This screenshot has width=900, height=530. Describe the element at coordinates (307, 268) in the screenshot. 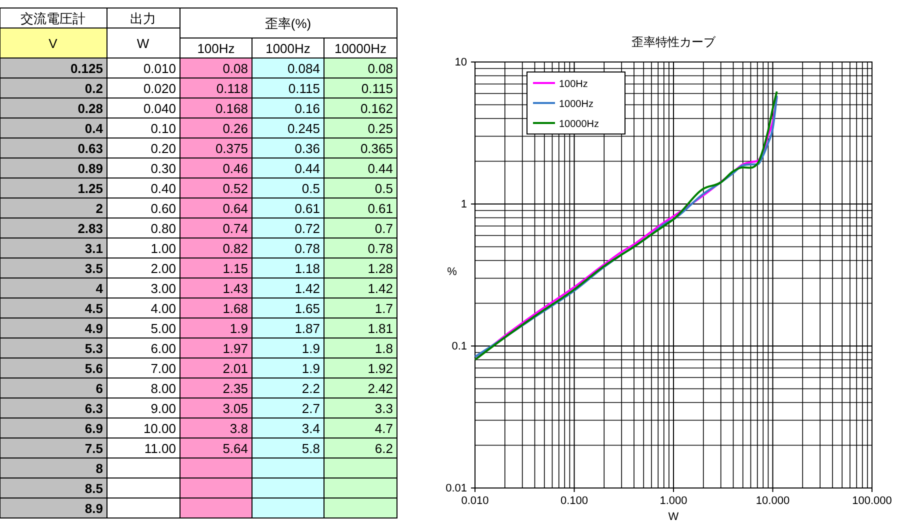

I see `text: 1.18` at that location.